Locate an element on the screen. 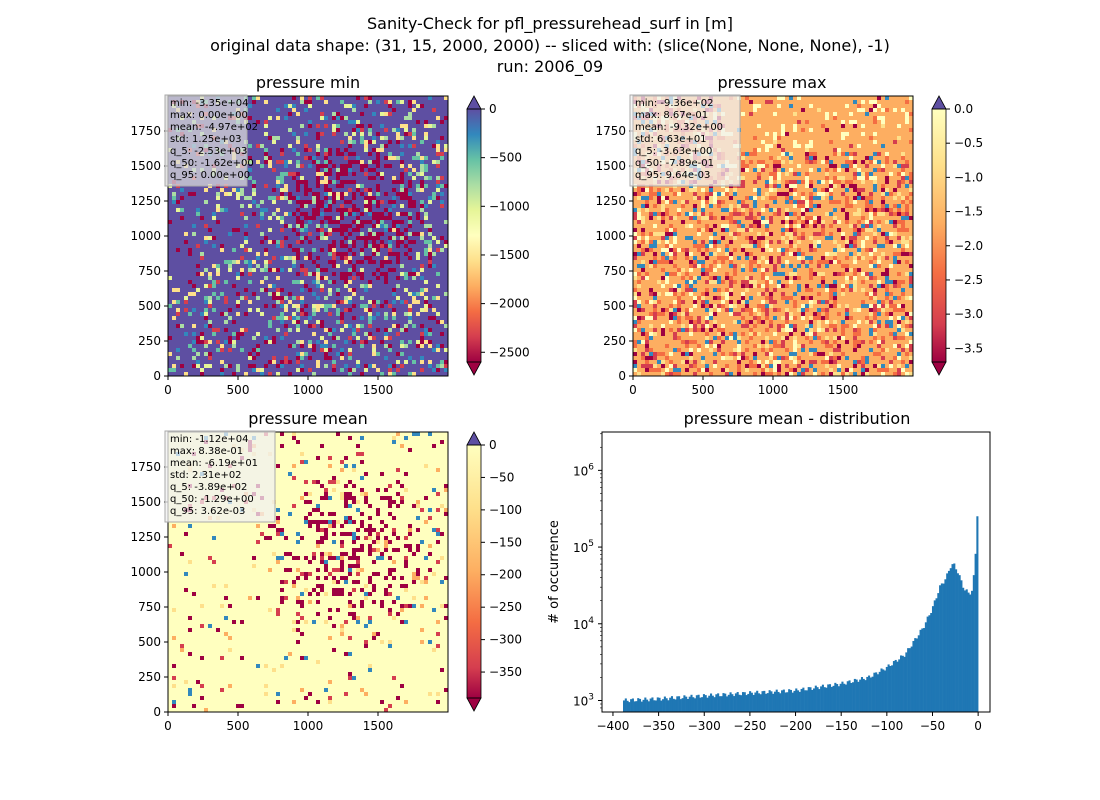  colorbar-tick-label: 0.0 is located at coordinates (963, 109).